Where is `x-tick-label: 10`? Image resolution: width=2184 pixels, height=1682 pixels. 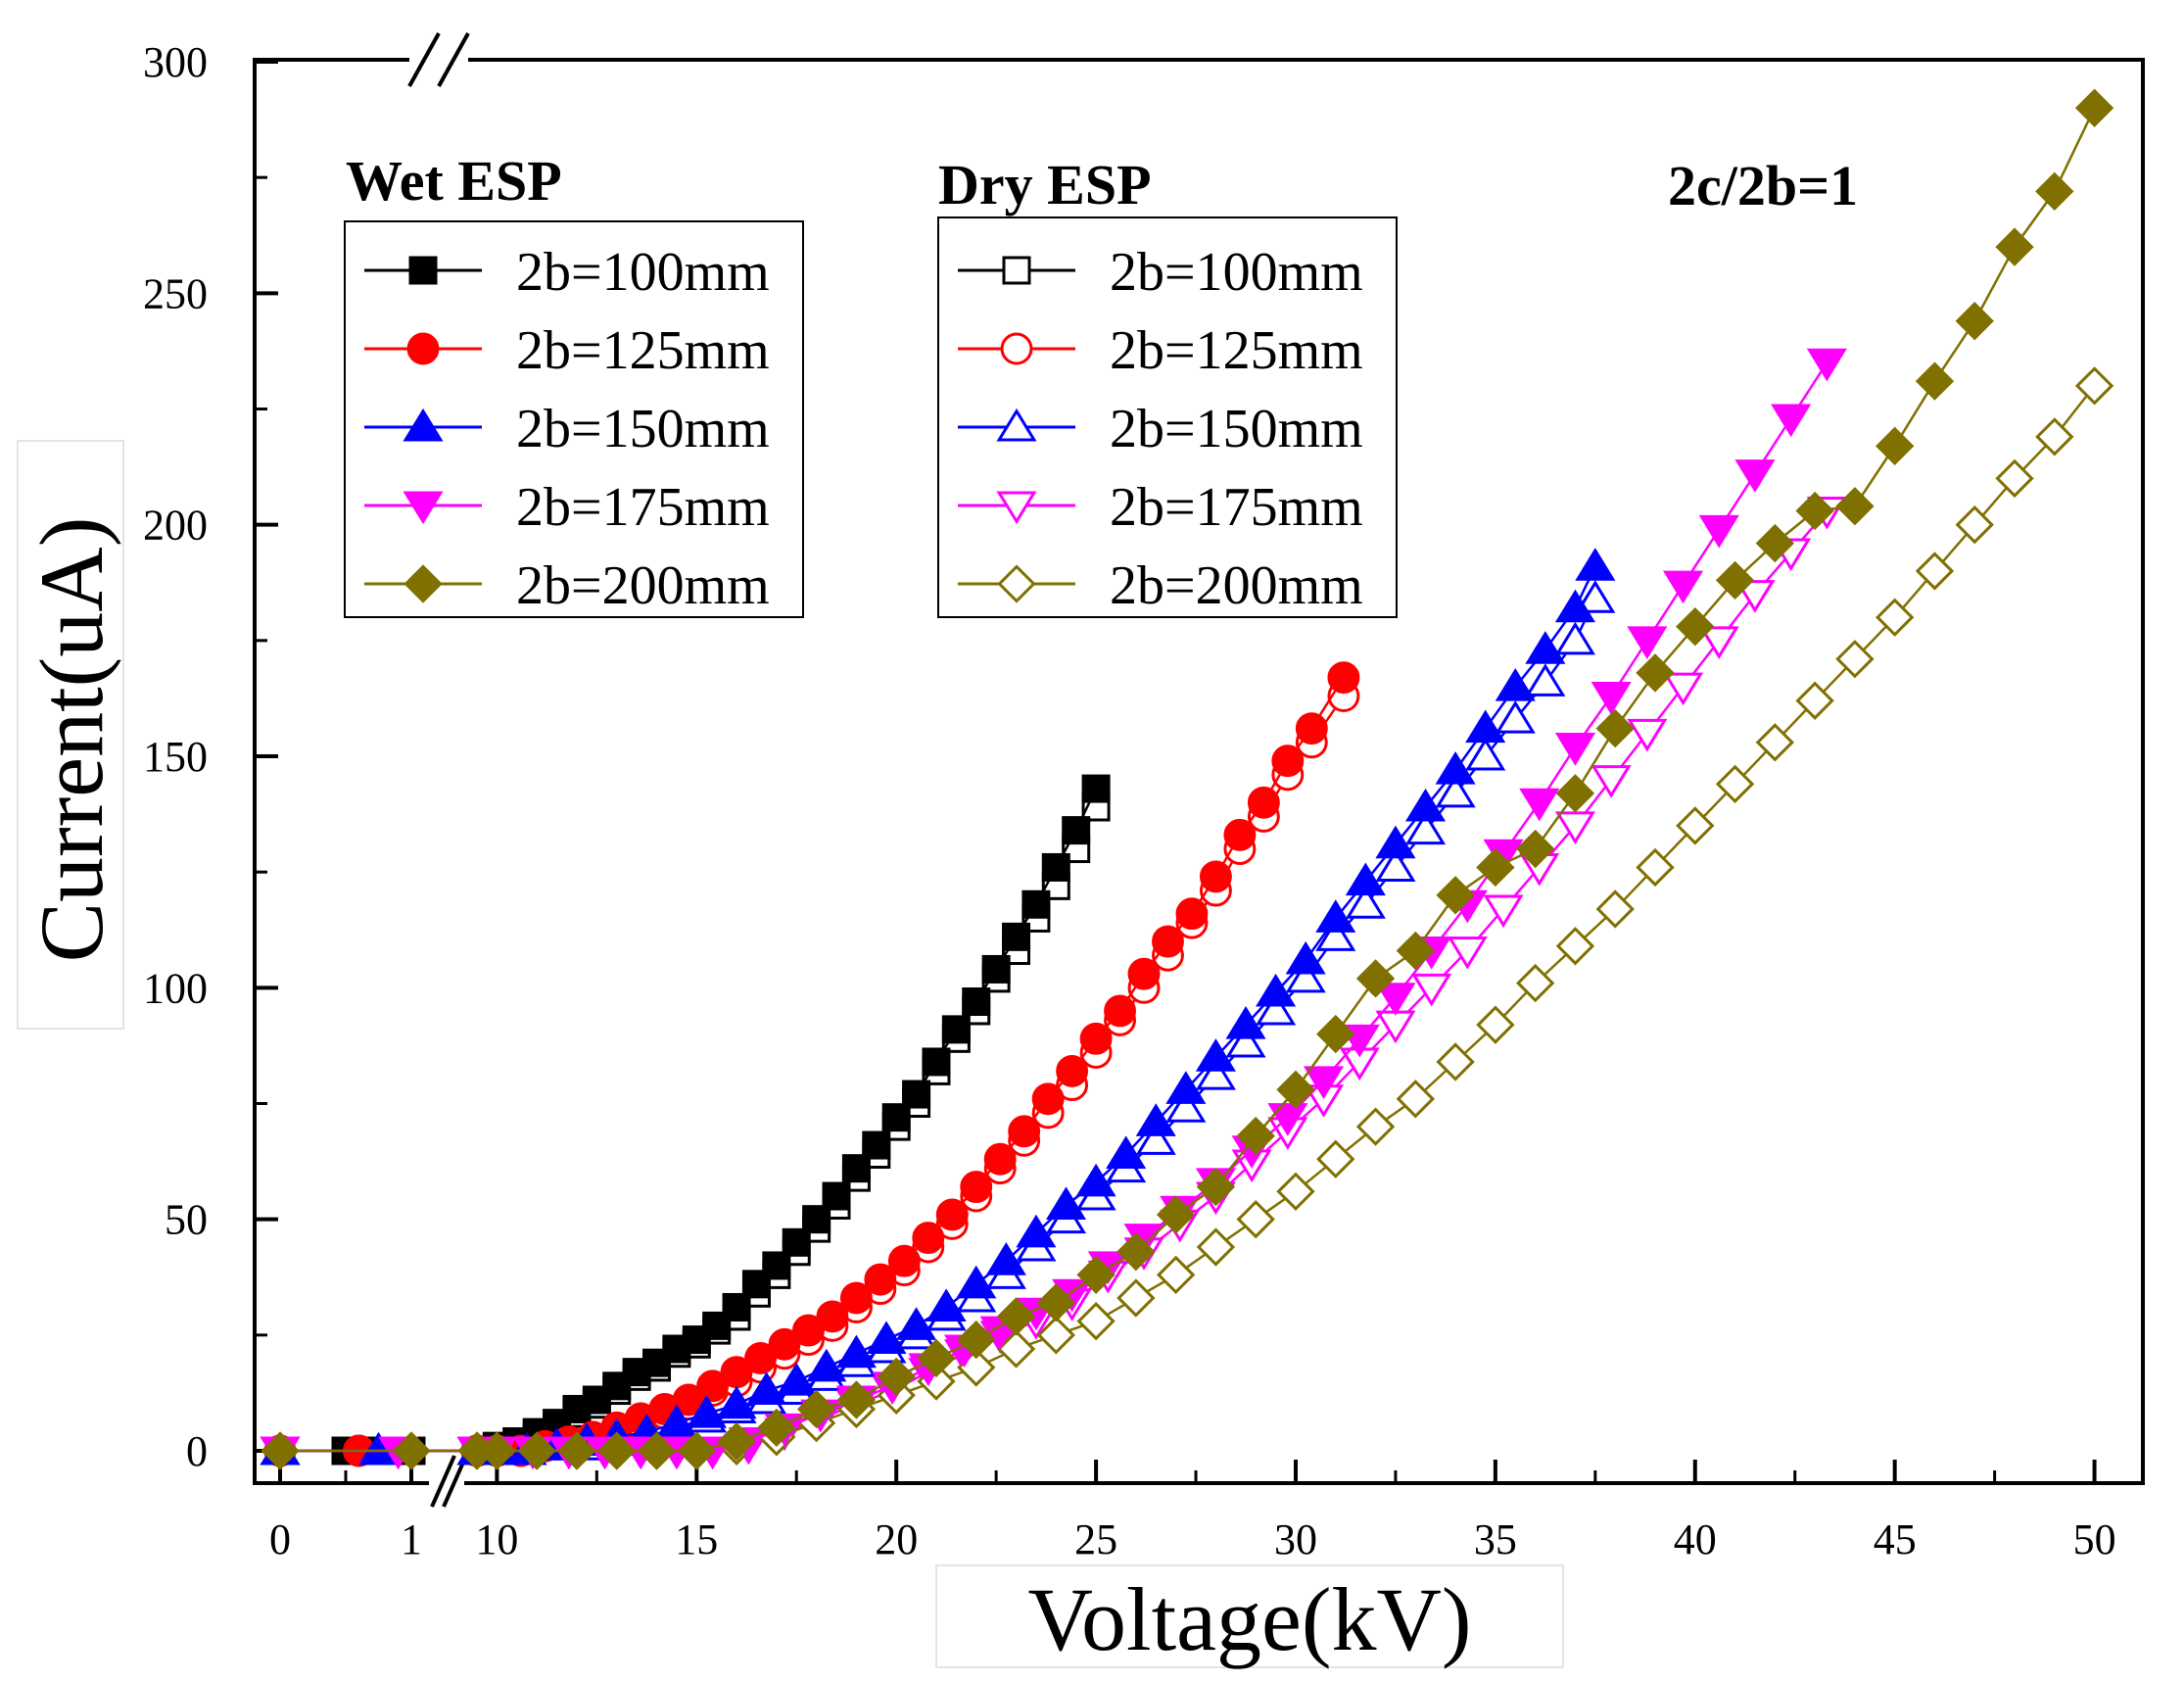
x-tick-label: 10 is located at coordinates (496, 1539).